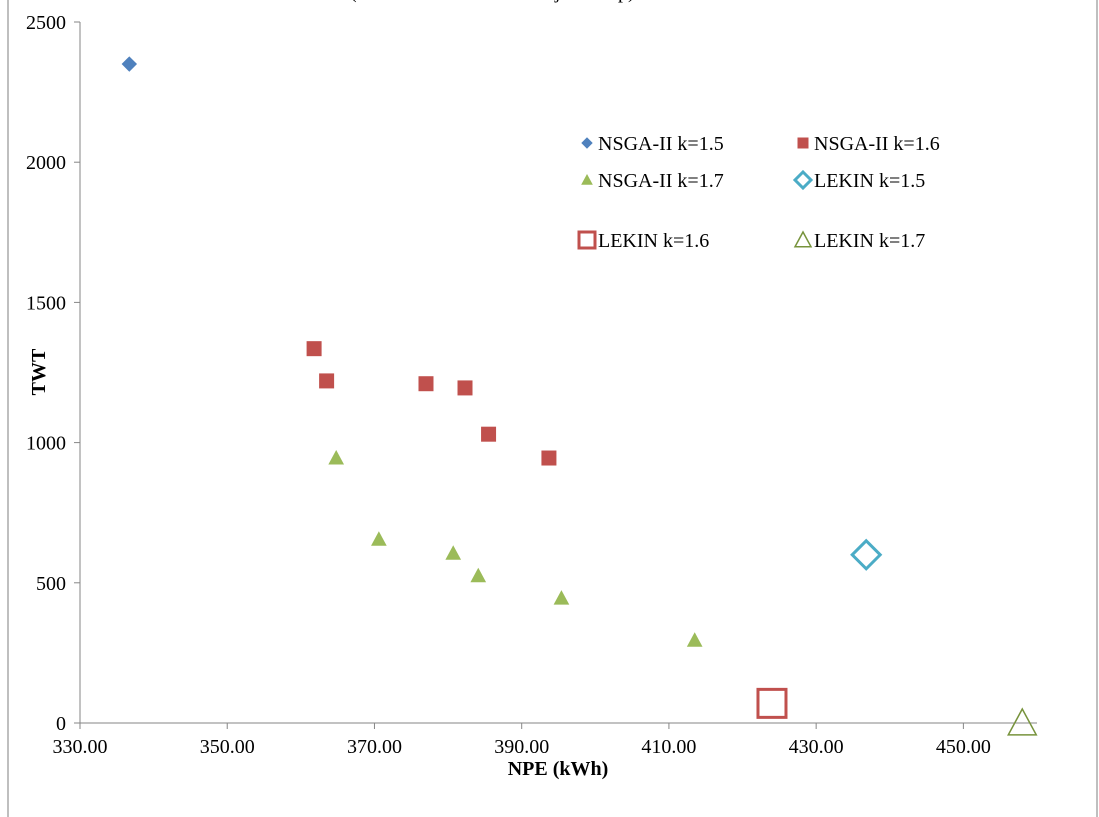 This screenshot has width=1099, height=817. Describe the element at coordinates (53, 373) in the screenshot. I see `y-axis-ticks: 0 500 1000 1500 2000 2500` at that location.